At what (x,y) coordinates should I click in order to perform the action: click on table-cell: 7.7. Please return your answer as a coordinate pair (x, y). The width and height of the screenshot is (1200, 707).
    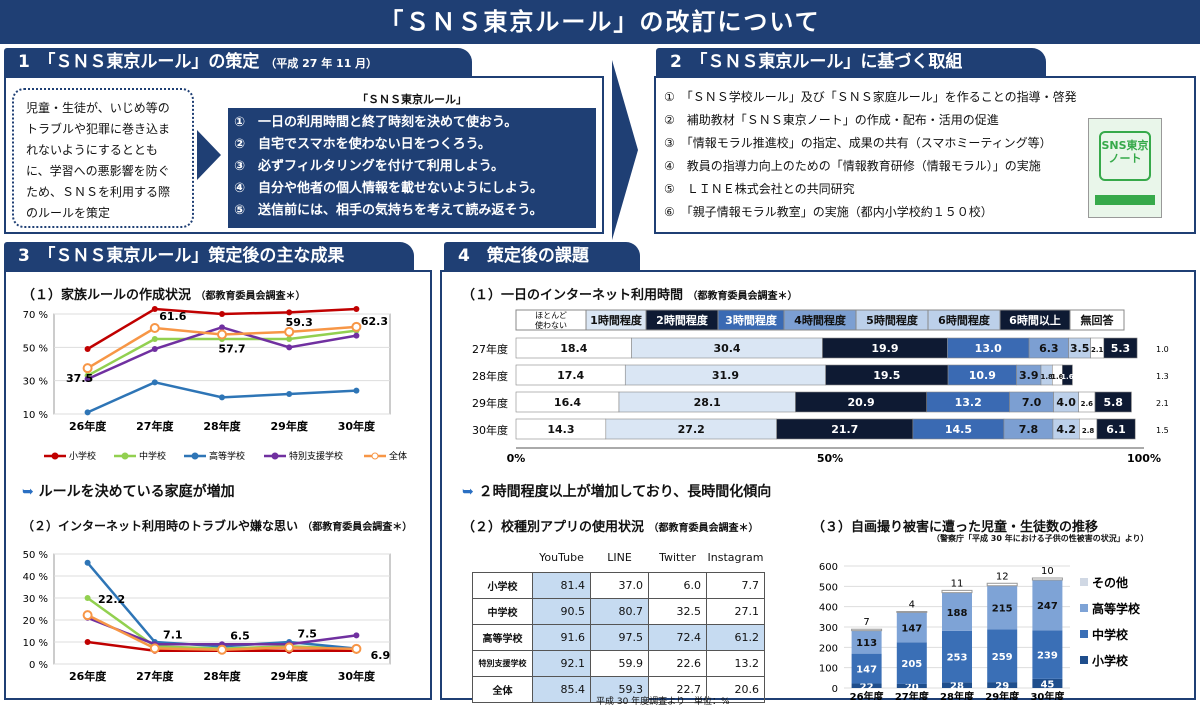
    Looking at the image, I should click on (735, 585).